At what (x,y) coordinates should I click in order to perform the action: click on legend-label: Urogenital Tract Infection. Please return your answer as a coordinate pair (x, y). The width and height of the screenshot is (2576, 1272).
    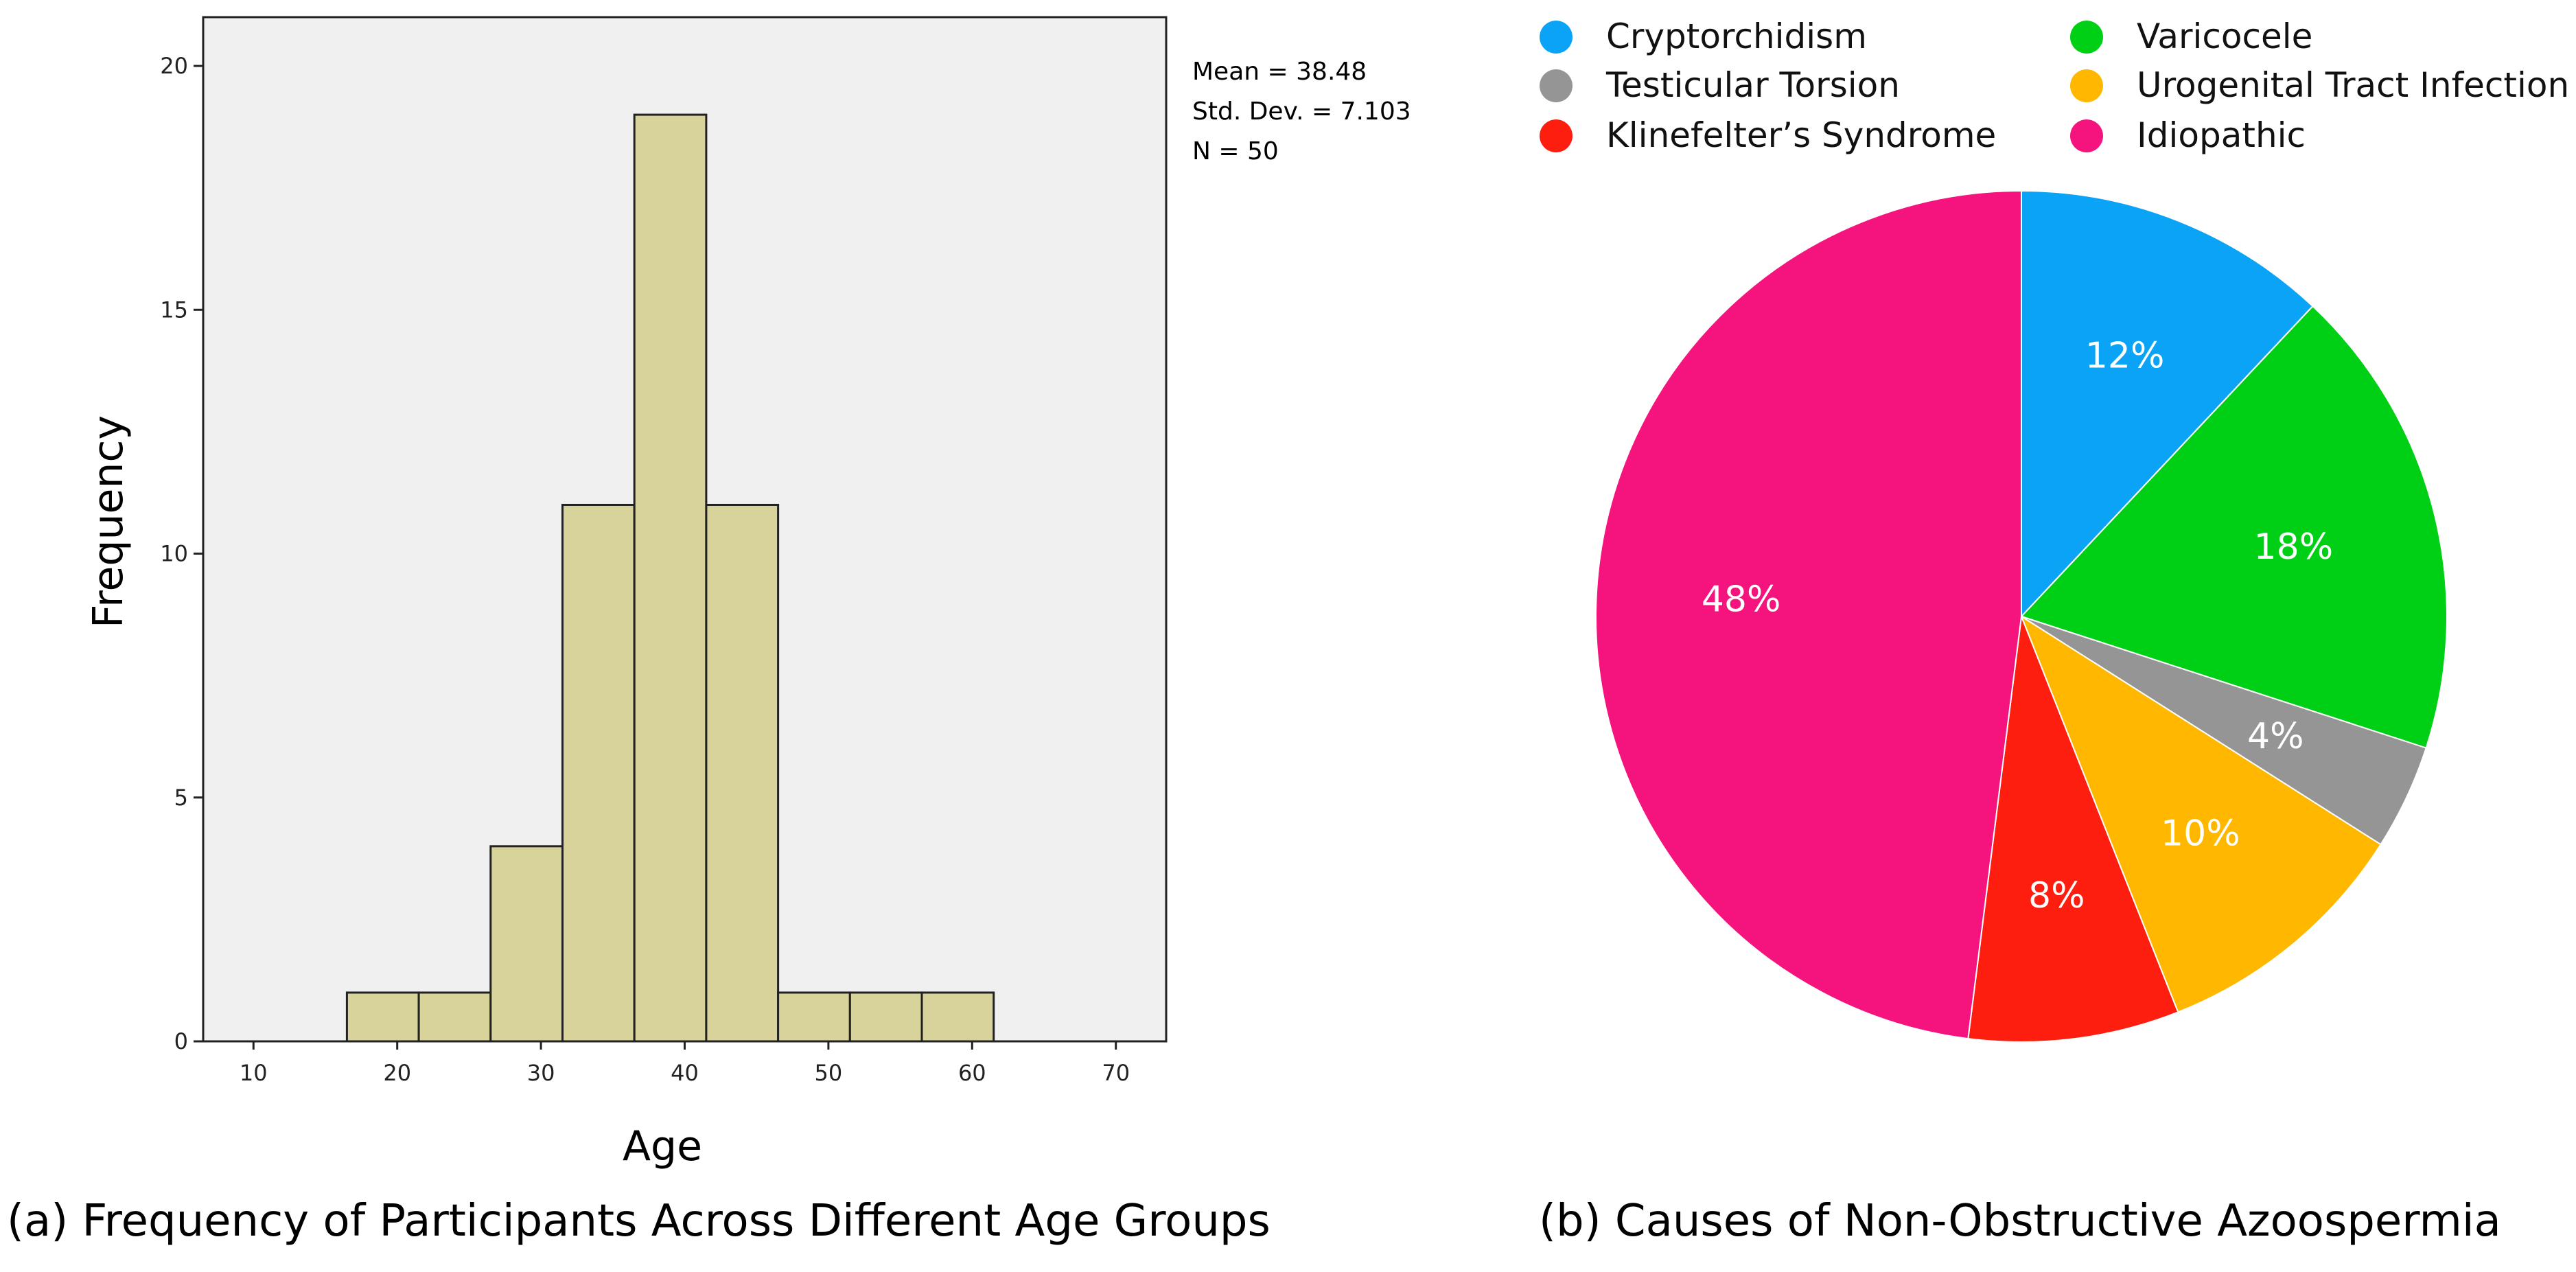
    Looking at the image, I should click on (2353, 85).